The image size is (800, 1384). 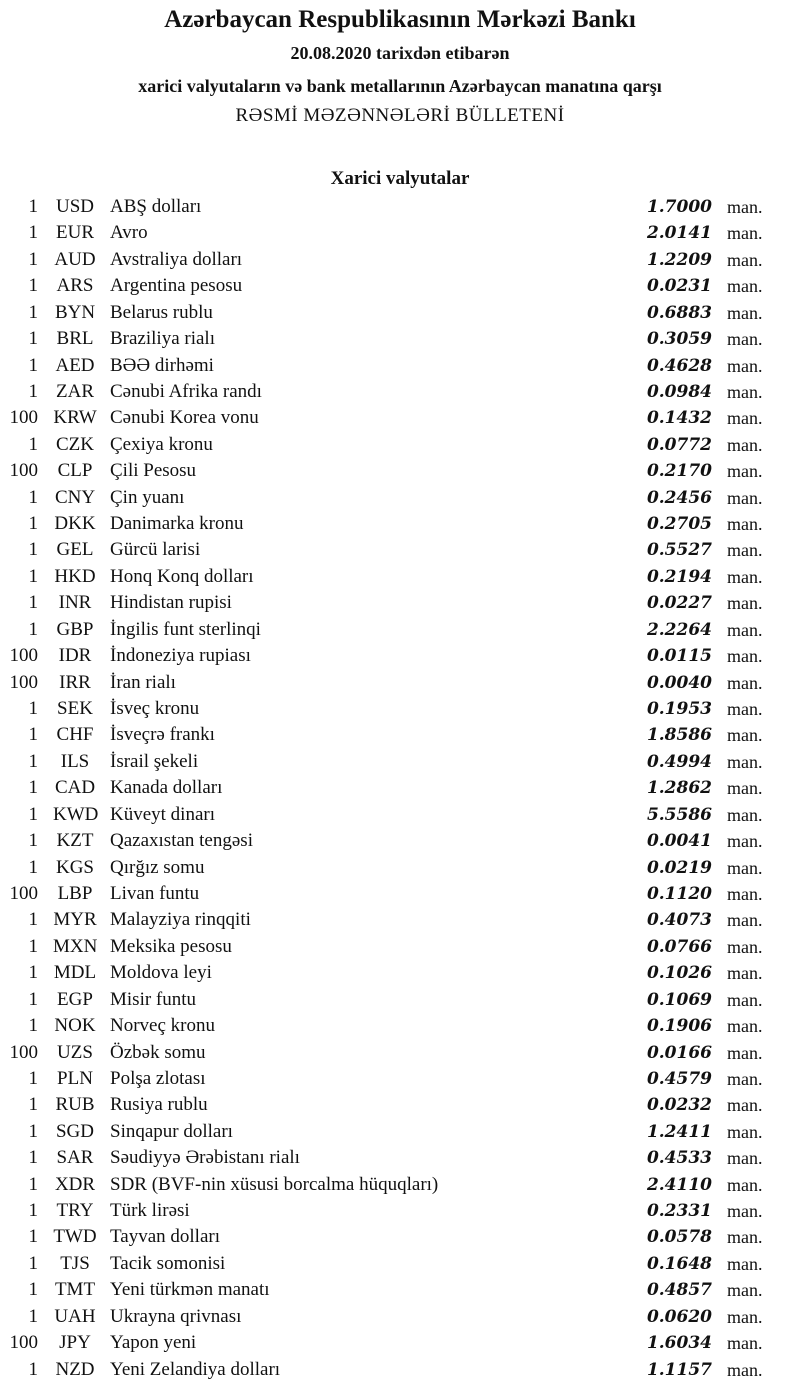 What do you see at coordinates (171, 946) in the screenshot?
I see `currency-name: Meksika pesosu` at bounding box center [171, 946].